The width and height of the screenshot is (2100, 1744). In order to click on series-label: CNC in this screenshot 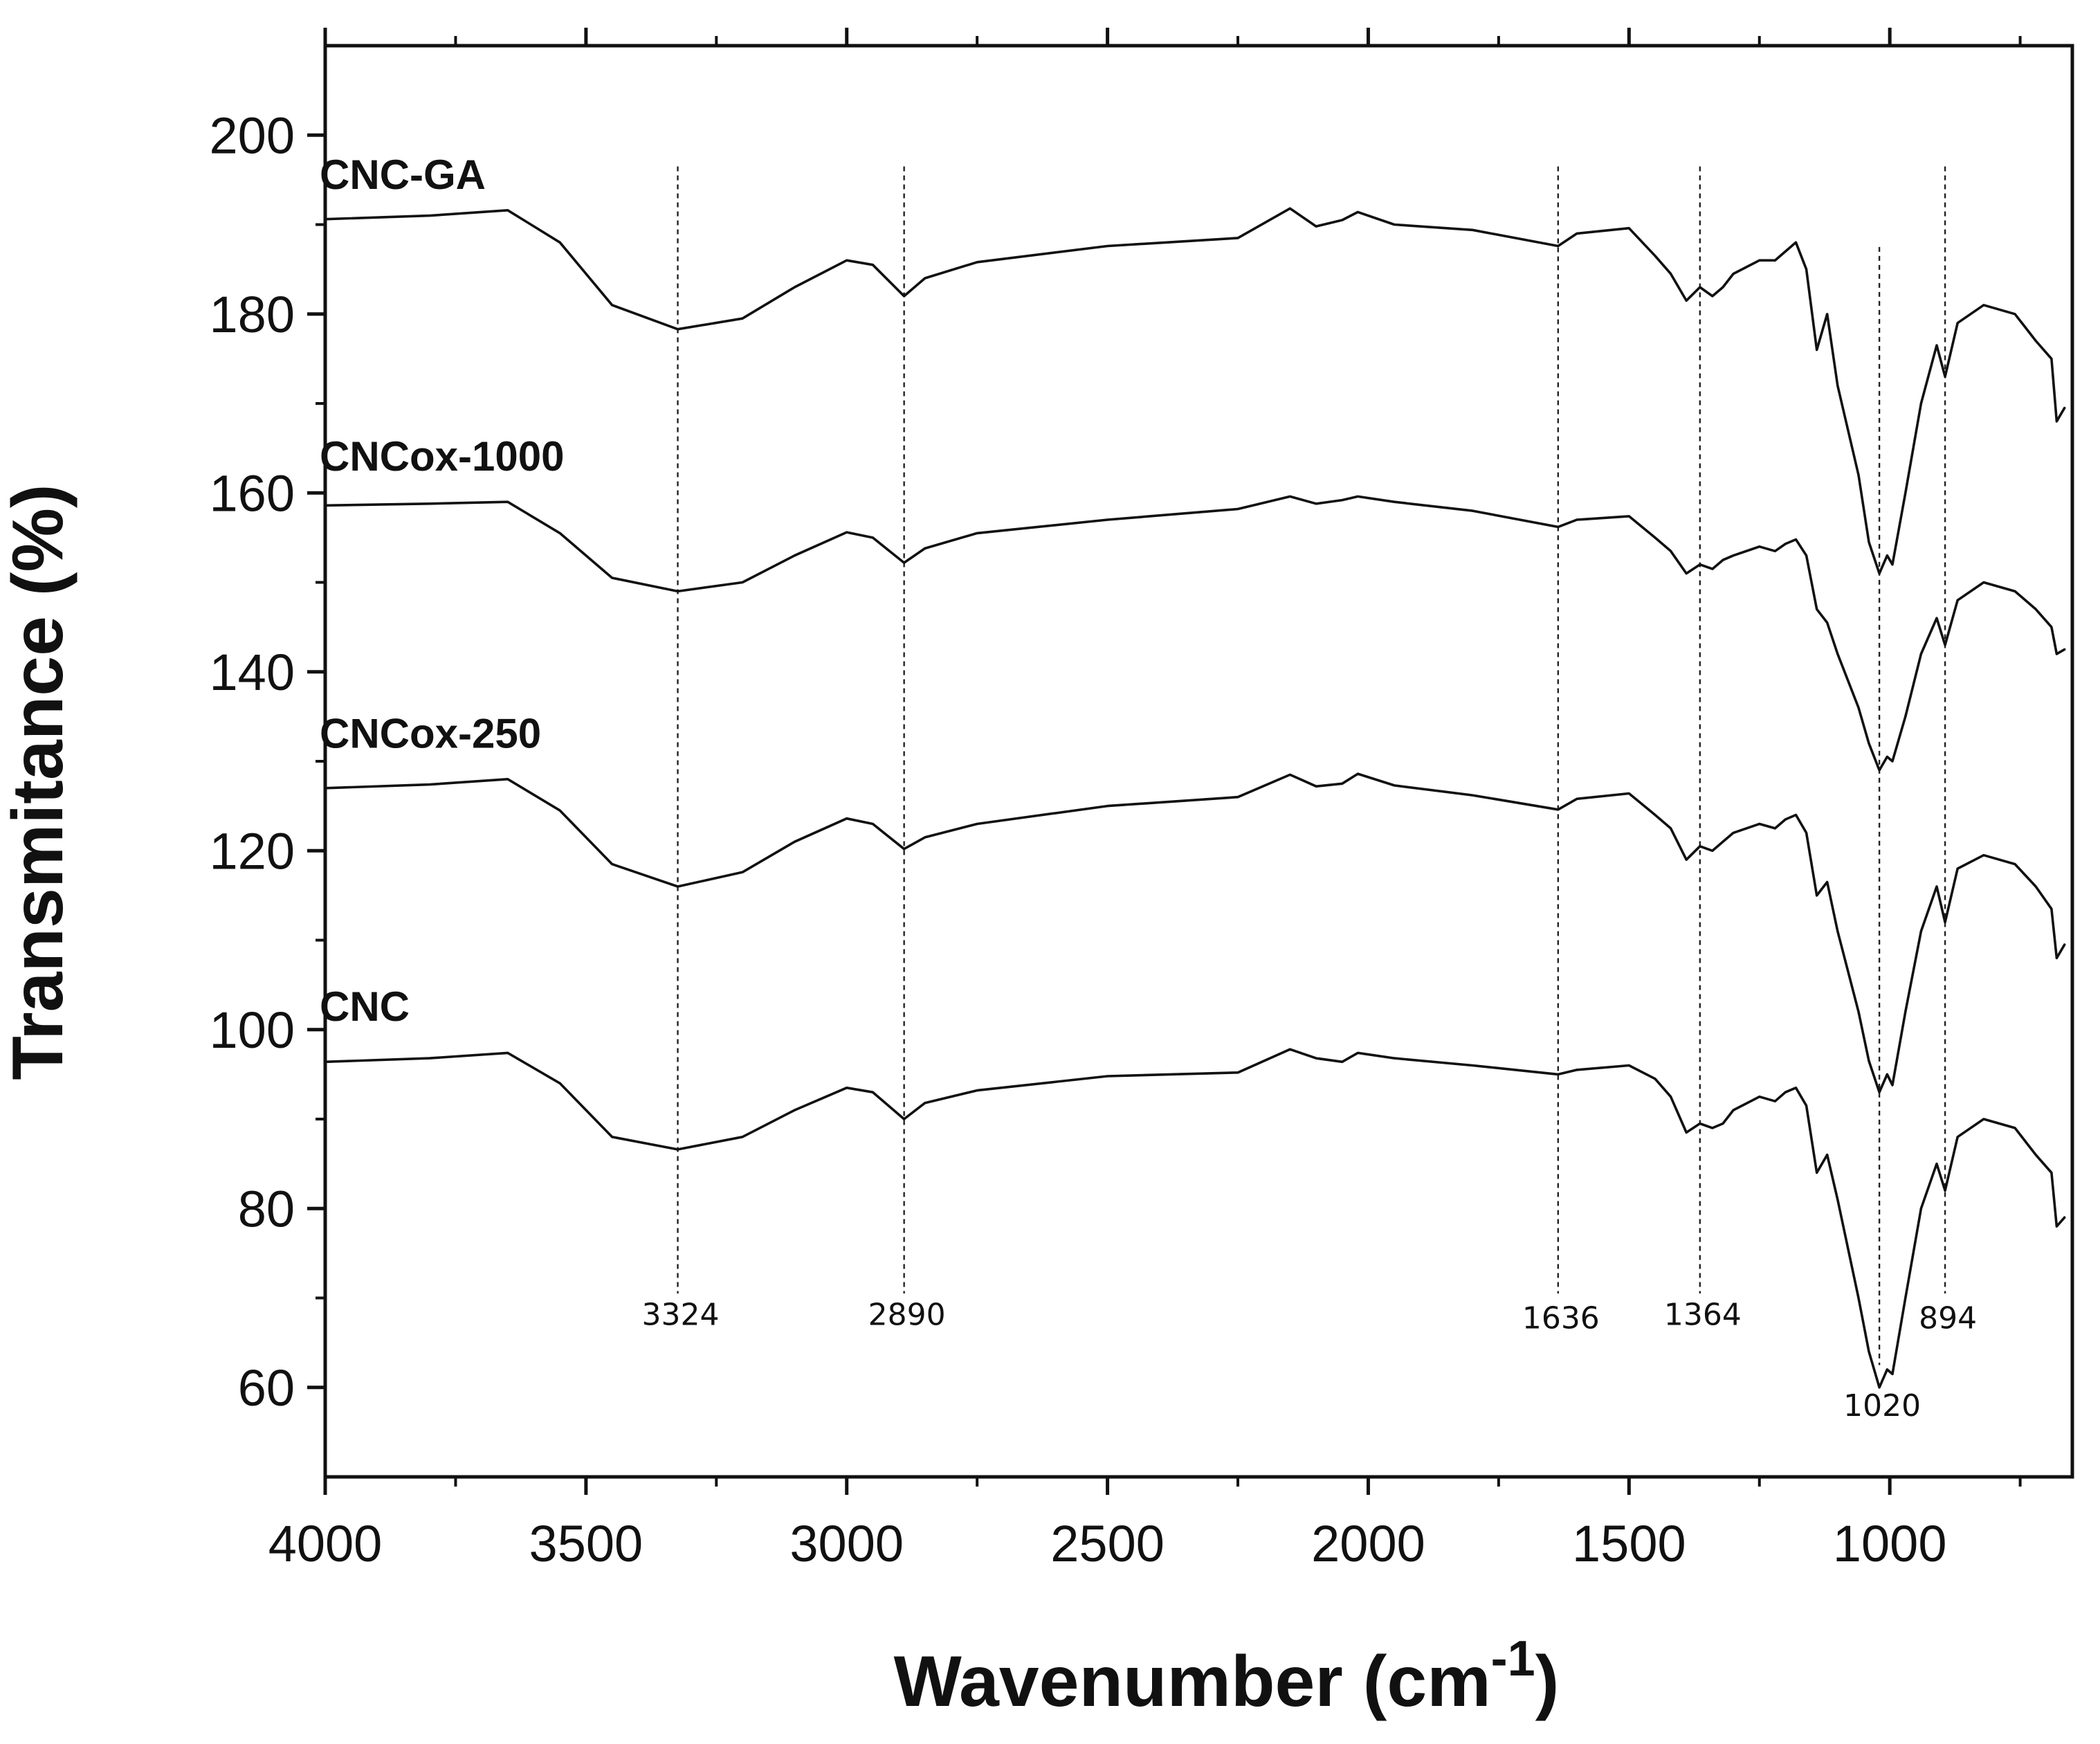, I will do `click(365, 1007)`.